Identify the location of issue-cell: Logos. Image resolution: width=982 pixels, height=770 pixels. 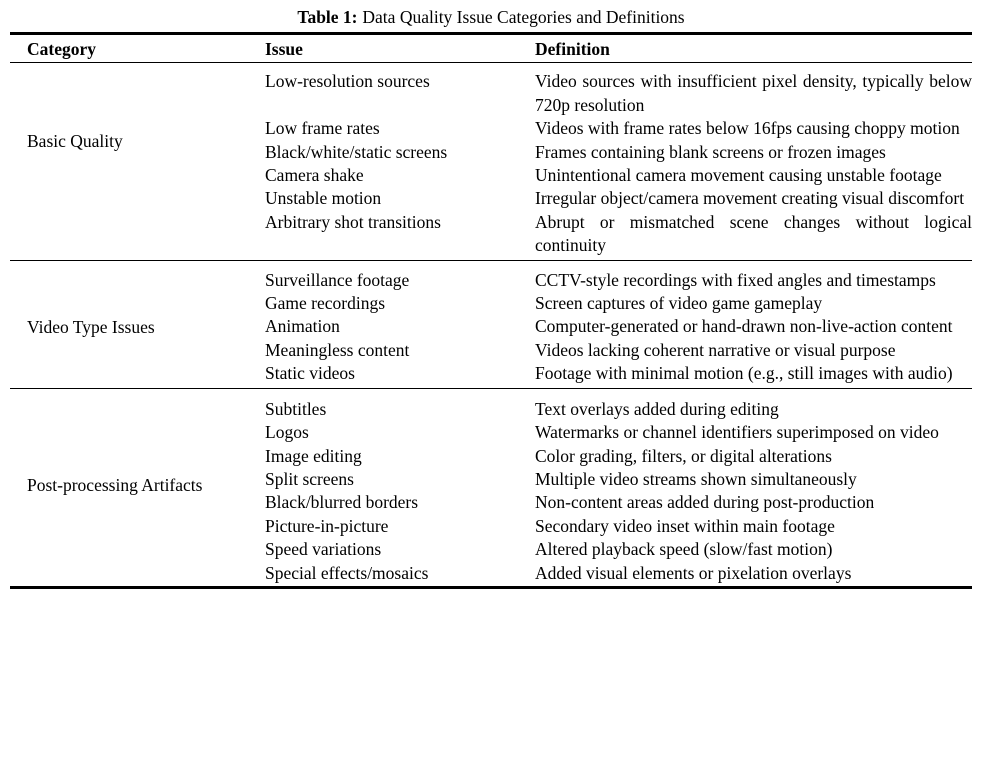
(287, 432).